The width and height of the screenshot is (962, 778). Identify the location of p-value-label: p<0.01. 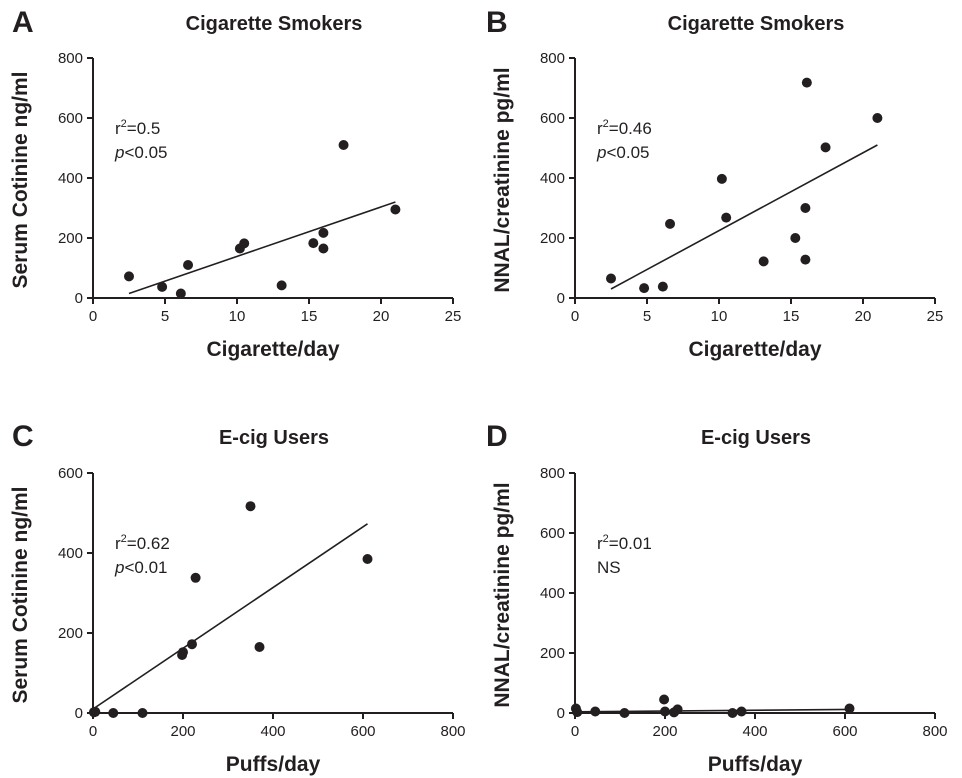
(140, 567).